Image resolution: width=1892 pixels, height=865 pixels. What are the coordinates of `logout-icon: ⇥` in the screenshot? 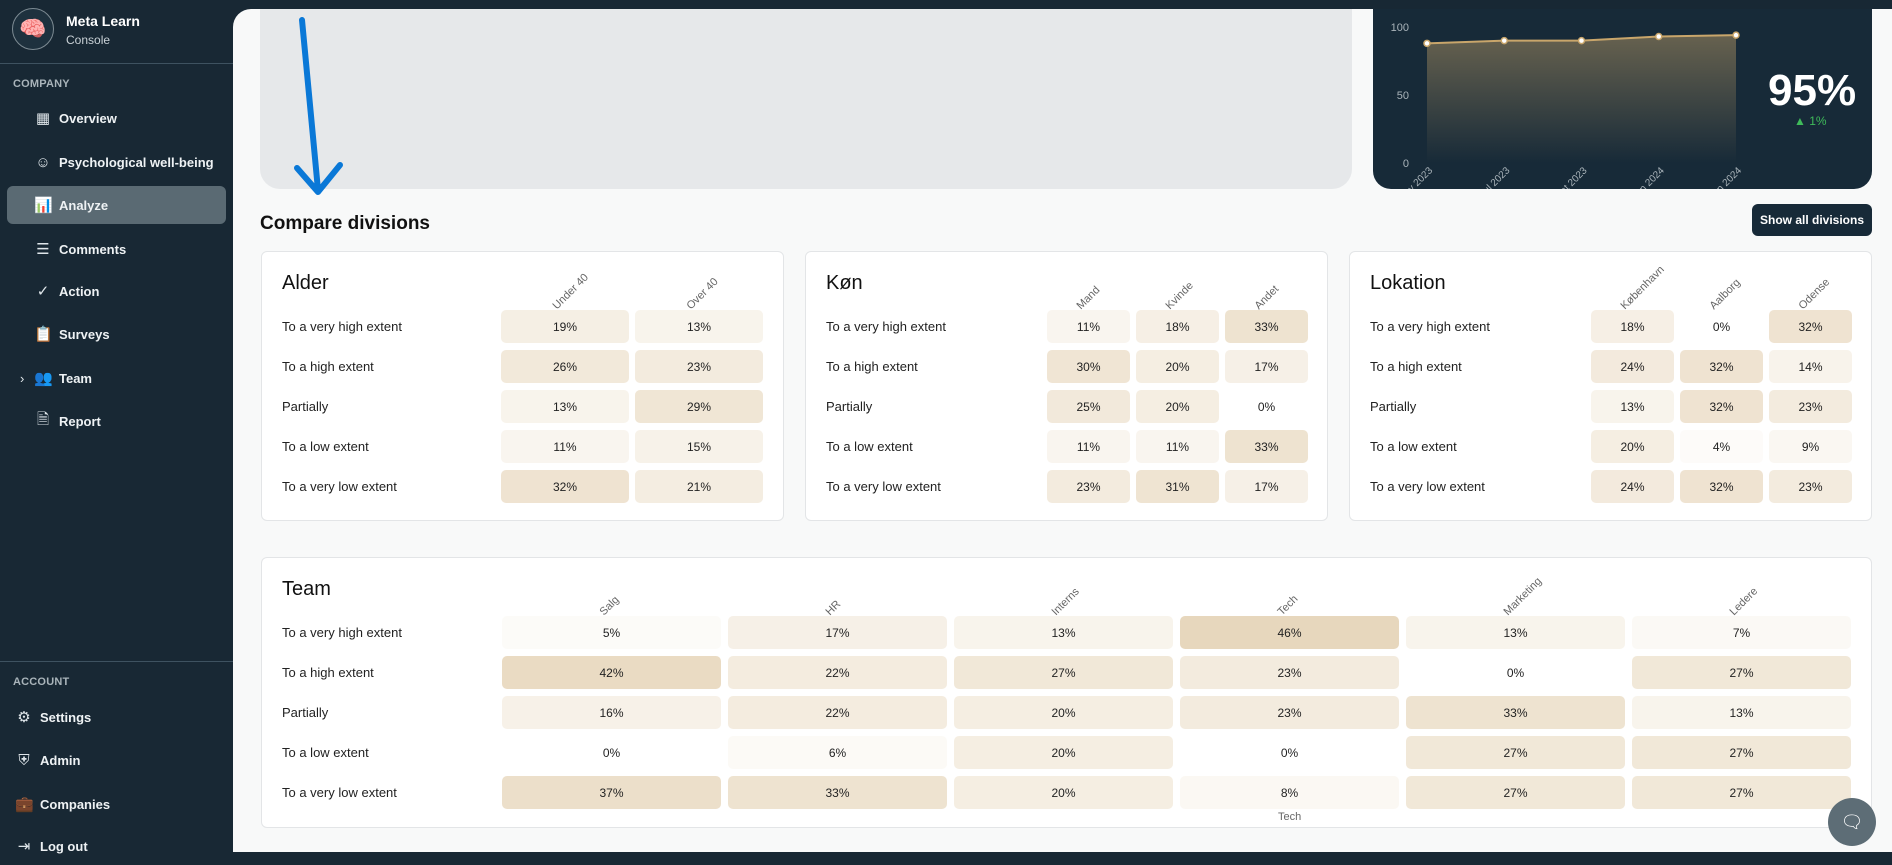 It's located at (24, 846).